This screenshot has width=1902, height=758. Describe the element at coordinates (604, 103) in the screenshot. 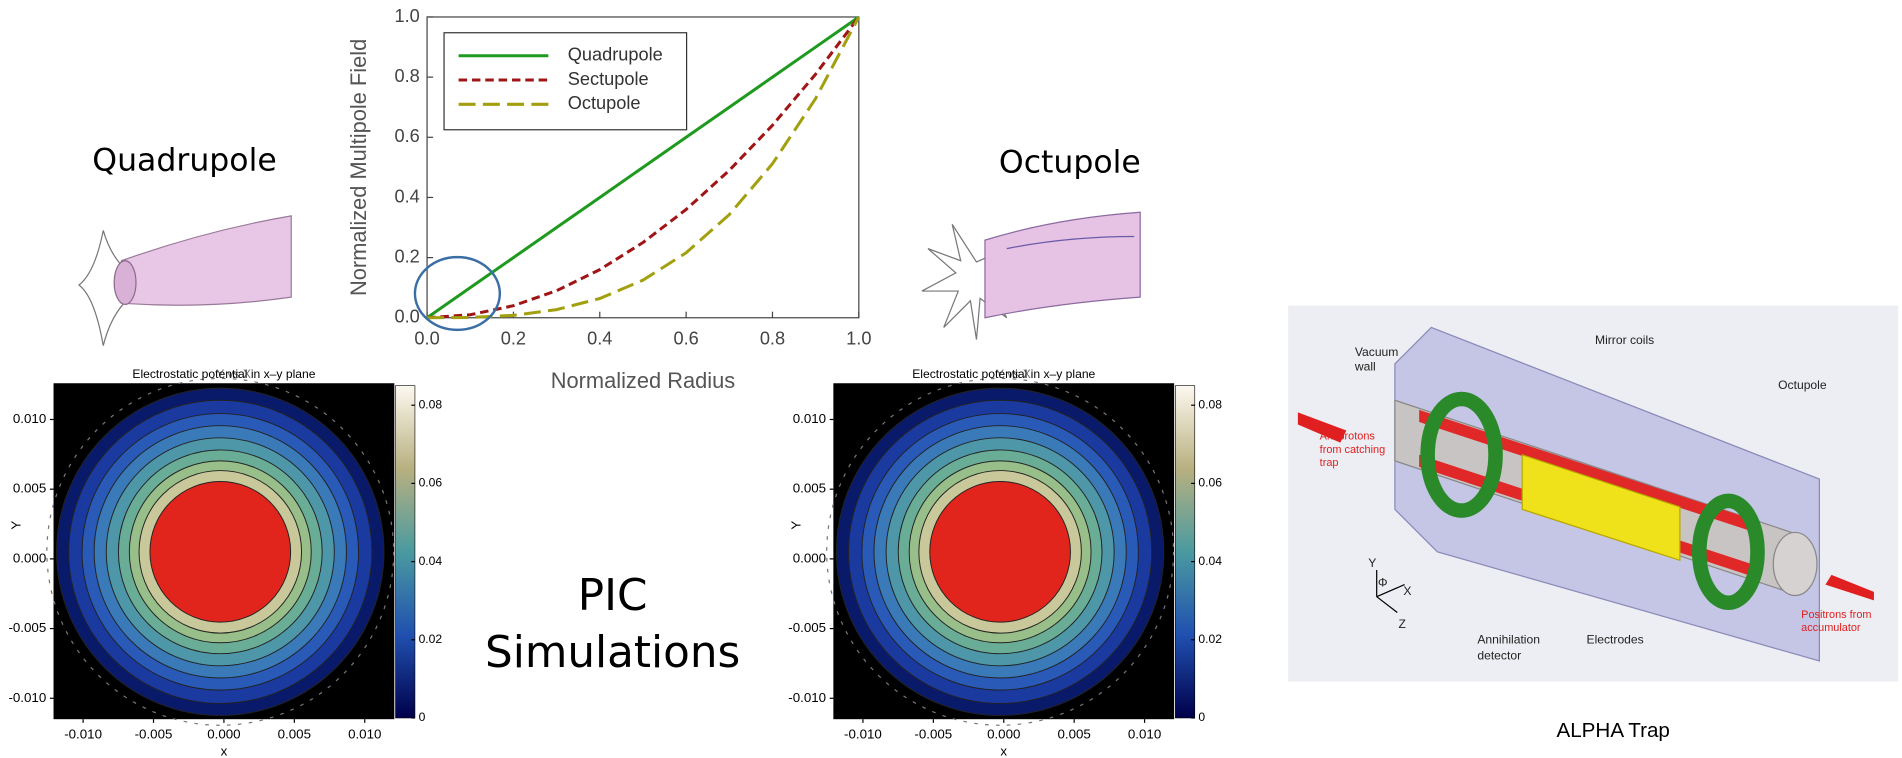

I see `legend-label: Octupole` at that location.